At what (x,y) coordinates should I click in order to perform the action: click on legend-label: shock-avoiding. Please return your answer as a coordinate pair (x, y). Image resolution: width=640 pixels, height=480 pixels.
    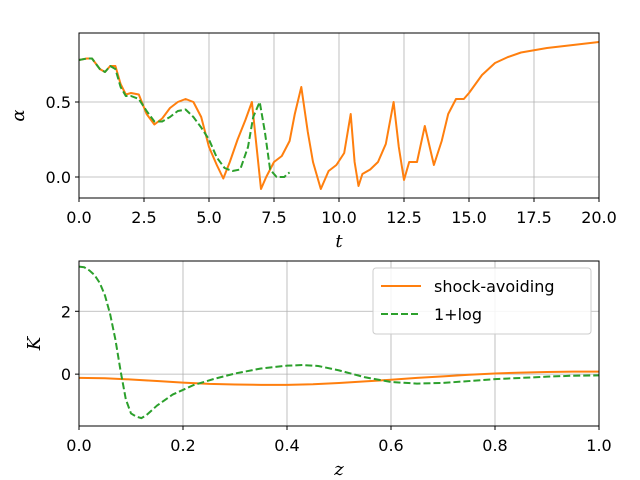
    Looking at the image, I should click on (494, 286).